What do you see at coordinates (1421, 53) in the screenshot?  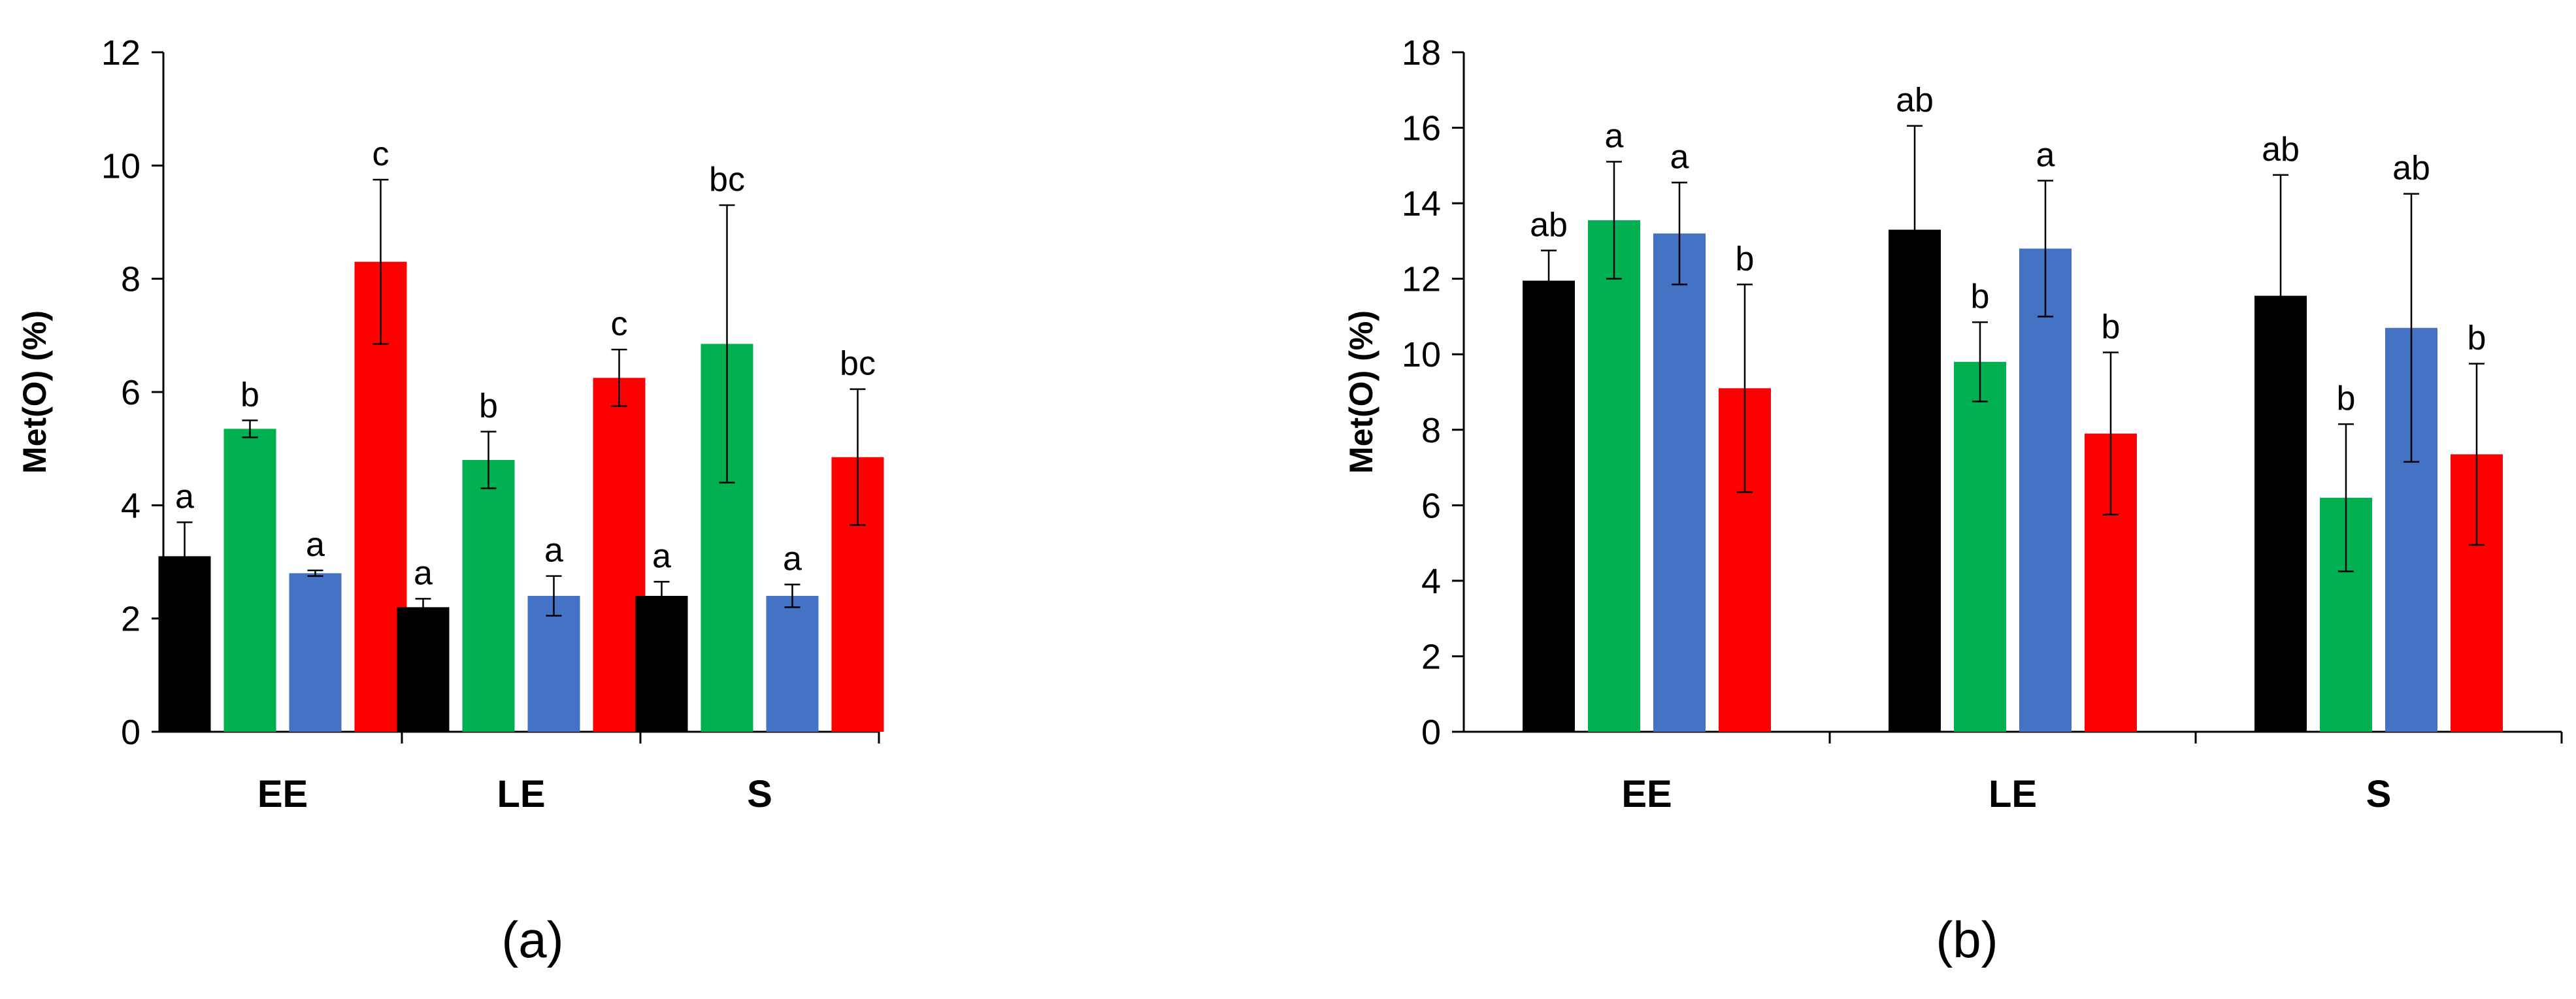 I see `y-tick-label: 18` at bounding box center [1421, 53].